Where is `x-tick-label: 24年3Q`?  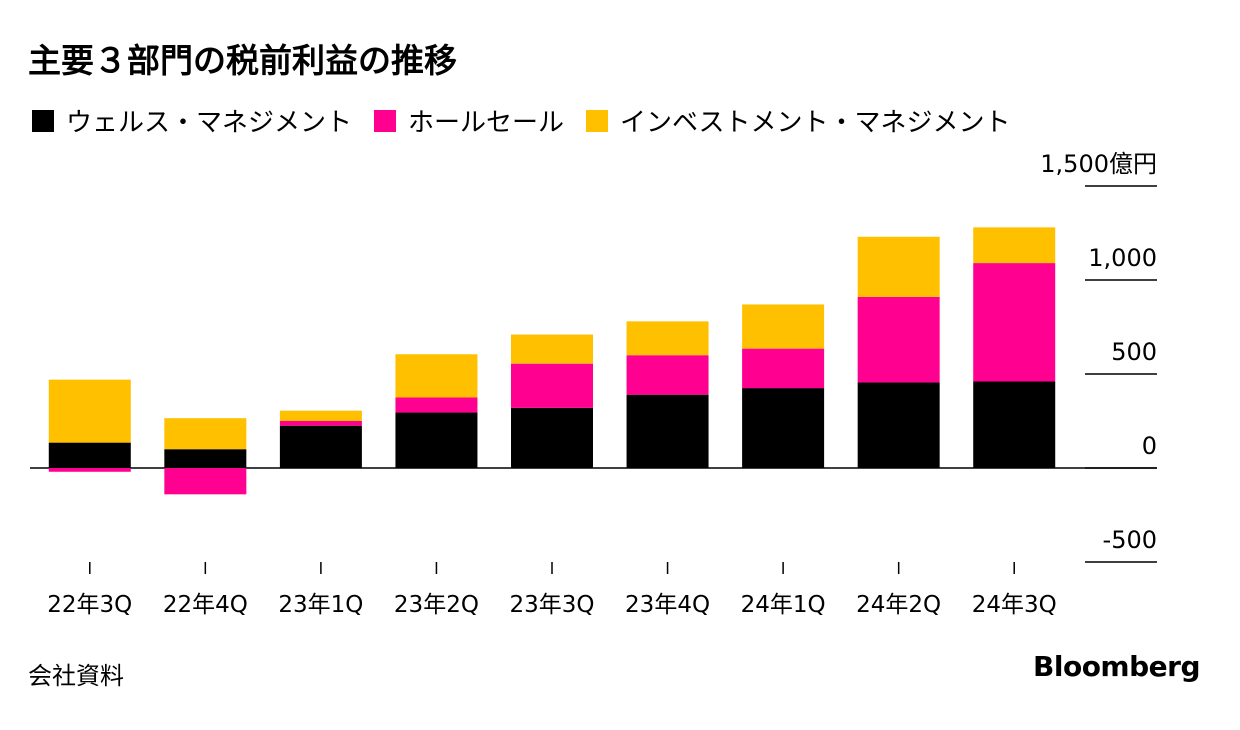 x-tick-label: 24年3Q is located at coordinates (1014, 605).